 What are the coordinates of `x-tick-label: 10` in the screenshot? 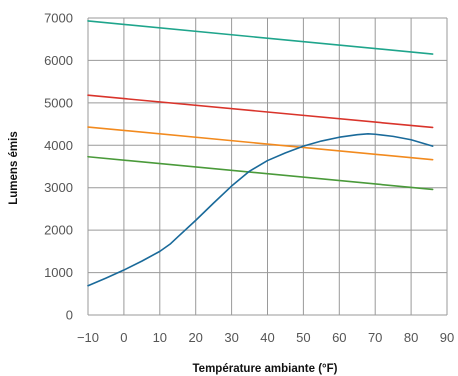 It's located at (160, 337).